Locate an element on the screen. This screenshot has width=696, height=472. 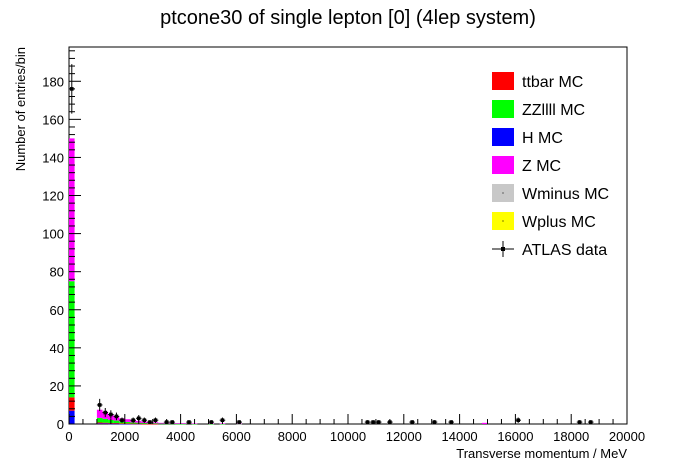
legend-swatch-zzllll-mc is located at coordinates (503, 109).